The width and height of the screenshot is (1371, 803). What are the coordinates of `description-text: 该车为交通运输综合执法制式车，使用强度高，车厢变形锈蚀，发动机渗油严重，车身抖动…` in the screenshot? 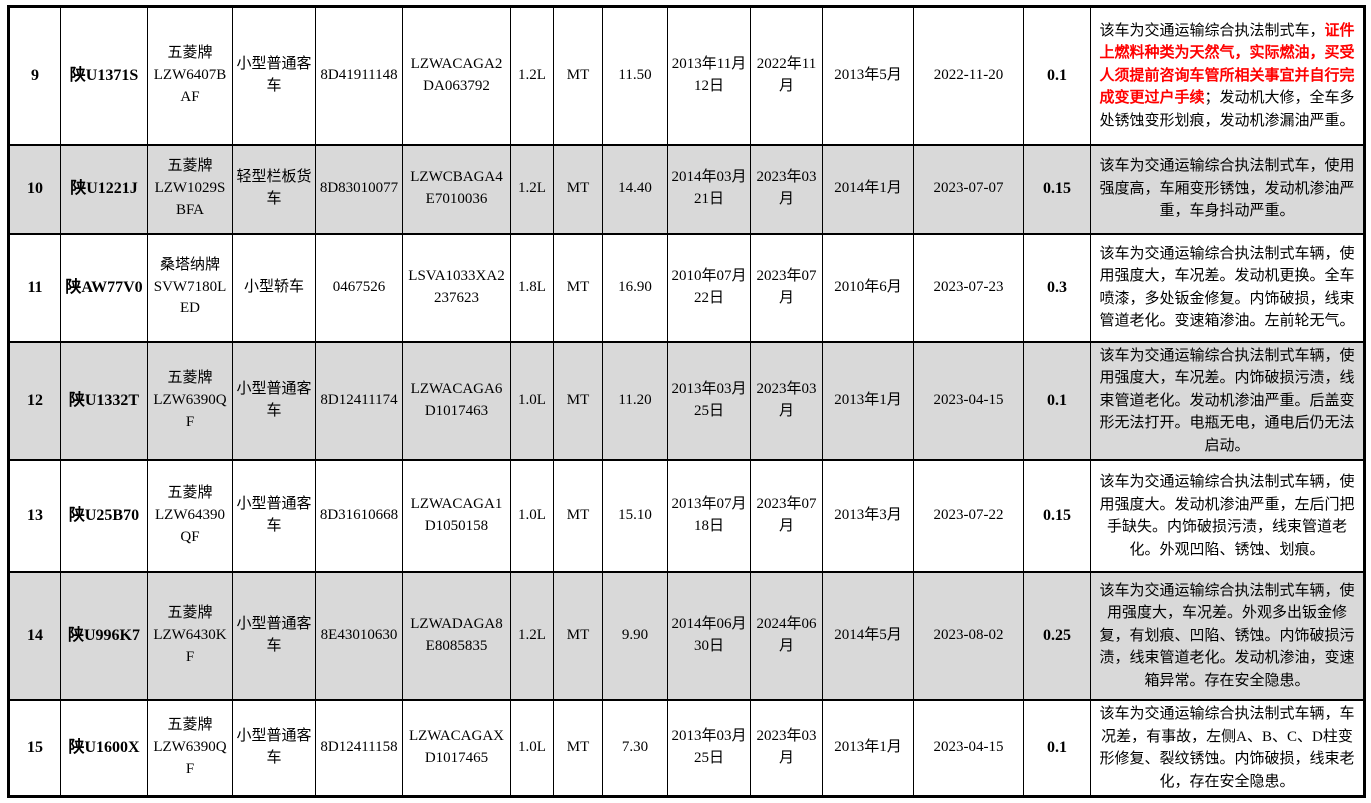 It's located at (1227, 189).